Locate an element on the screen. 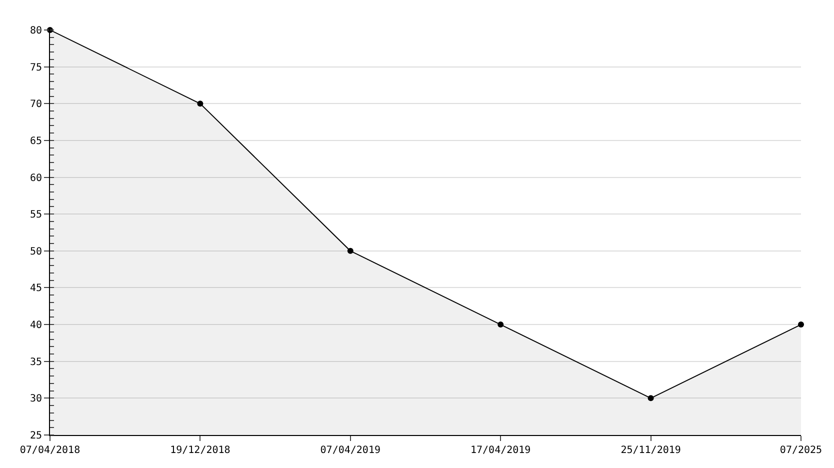  y-tick-label: 65 is located at coordinates (36, 141).